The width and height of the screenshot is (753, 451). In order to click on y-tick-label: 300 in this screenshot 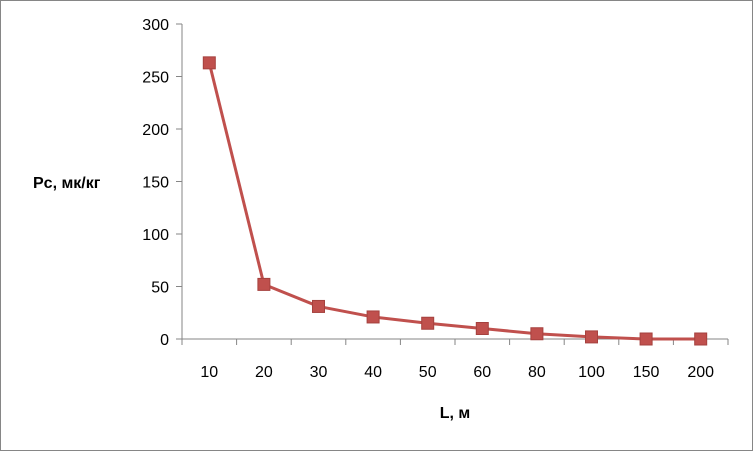, I will do `click(155, 25)`.